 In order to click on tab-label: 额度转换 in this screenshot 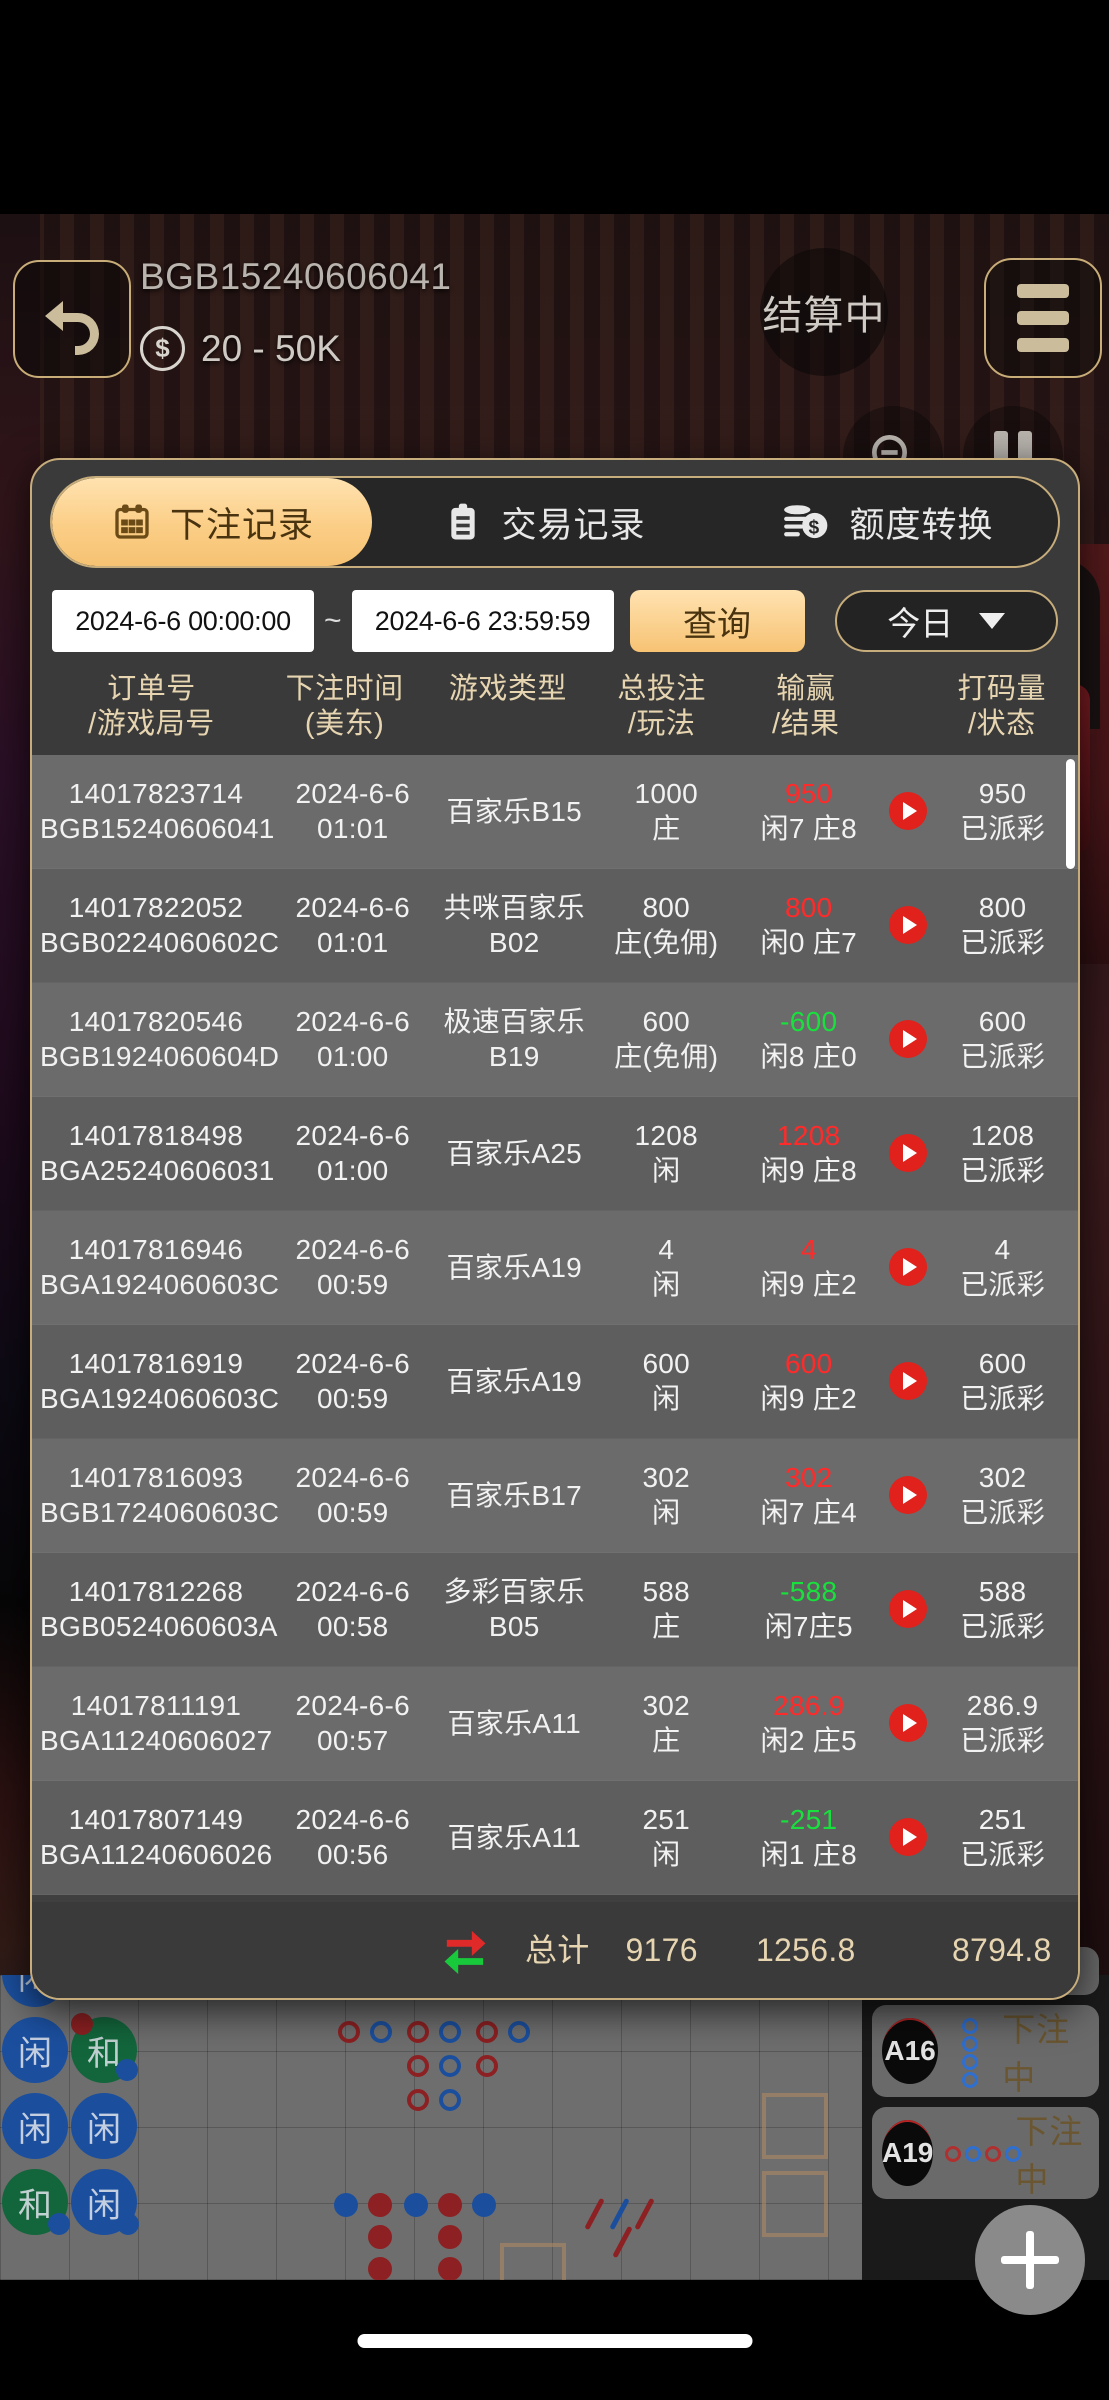, I will do `click(921, 525)`.